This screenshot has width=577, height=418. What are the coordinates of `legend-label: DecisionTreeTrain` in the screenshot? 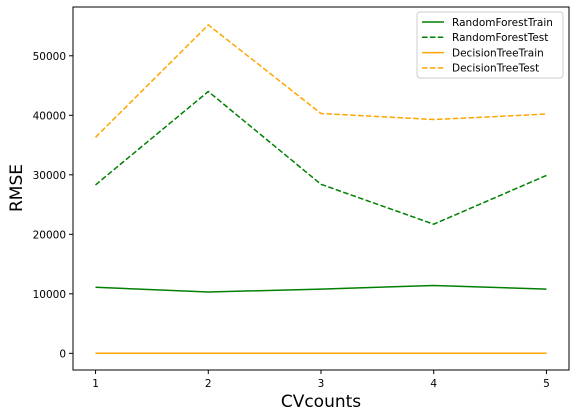 It's located at (498, 53).